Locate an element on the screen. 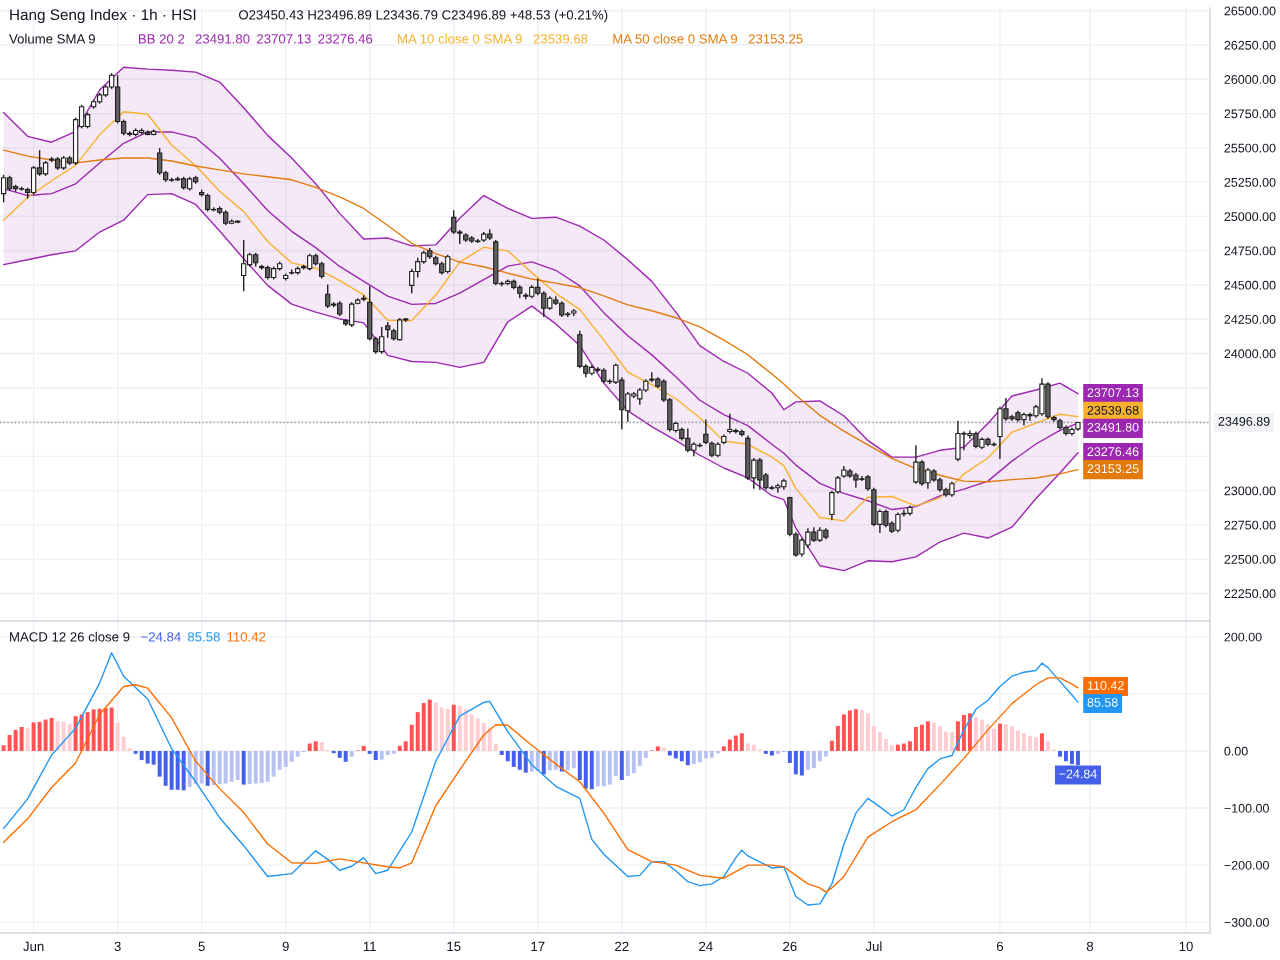 The width and height of the screenshot is (1280, 960). bar is located at coordinates (3, 748).